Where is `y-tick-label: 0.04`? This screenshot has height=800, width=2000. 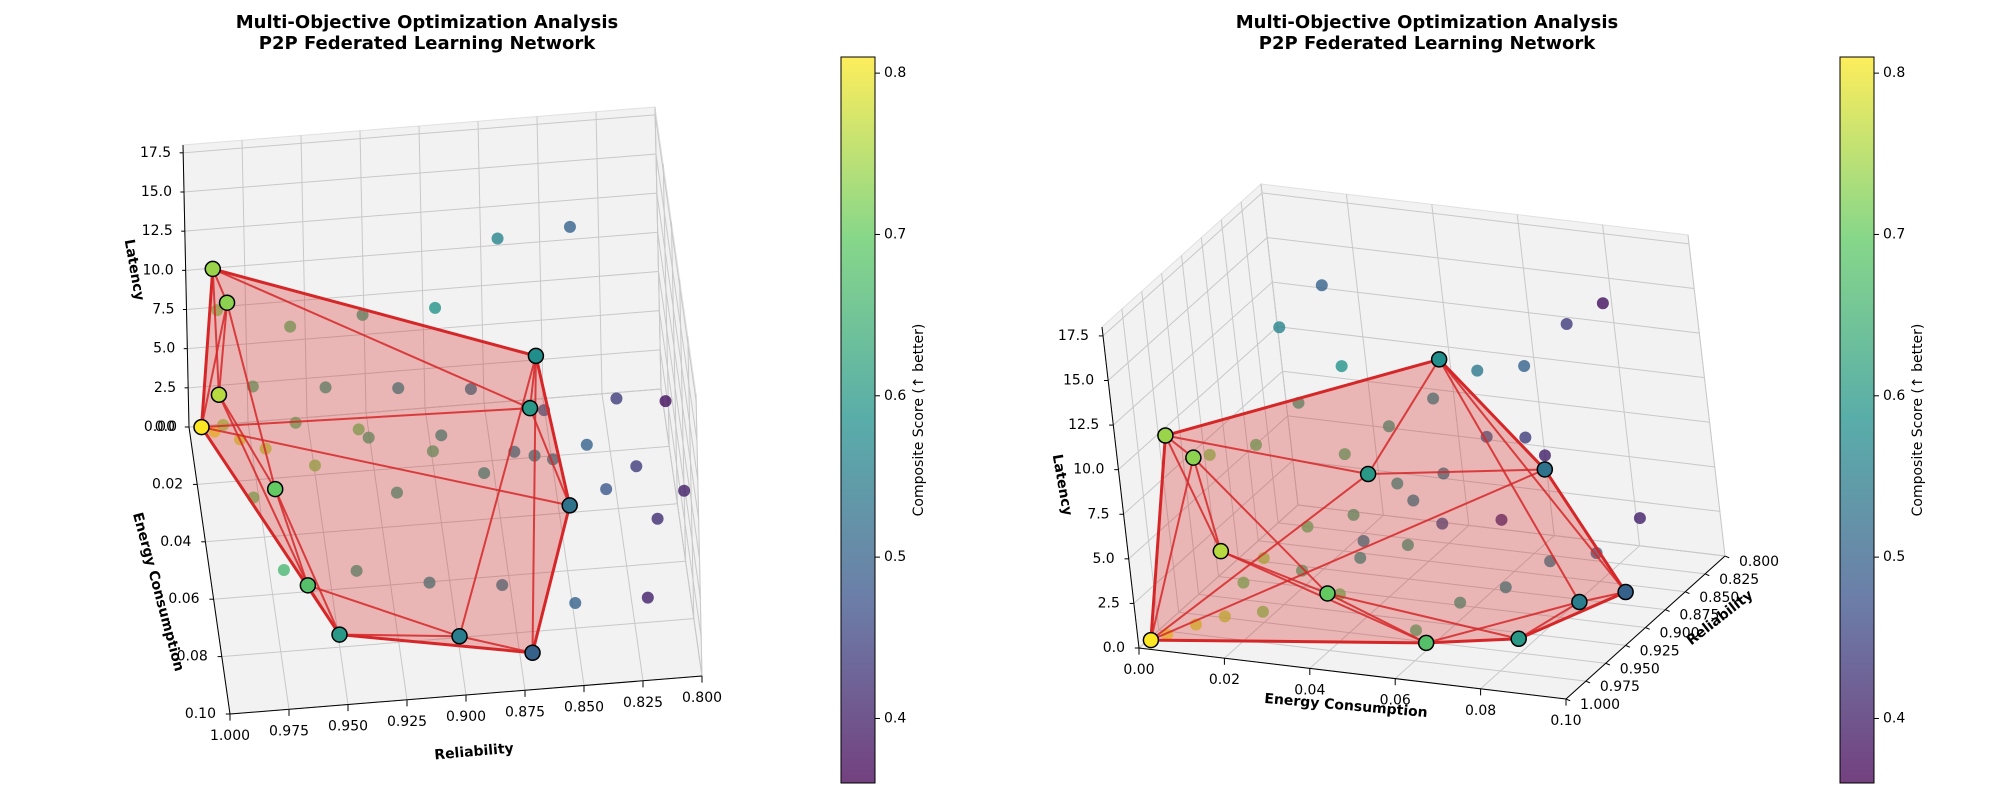
y-tick-label: 0.04 is located at coordinates (175, 542).